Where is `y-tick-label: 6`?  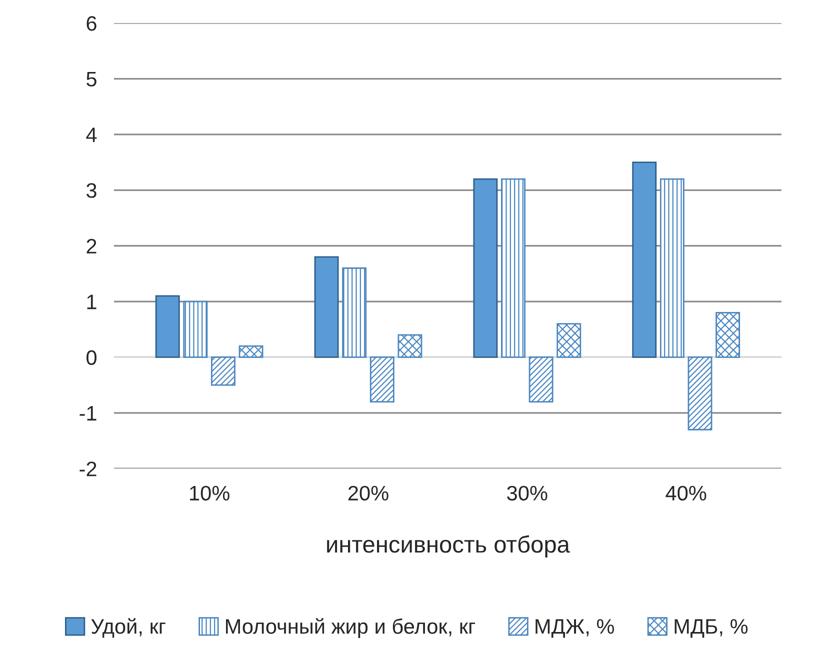 y-tick-label: 6 is located at coordinates (91, 23).